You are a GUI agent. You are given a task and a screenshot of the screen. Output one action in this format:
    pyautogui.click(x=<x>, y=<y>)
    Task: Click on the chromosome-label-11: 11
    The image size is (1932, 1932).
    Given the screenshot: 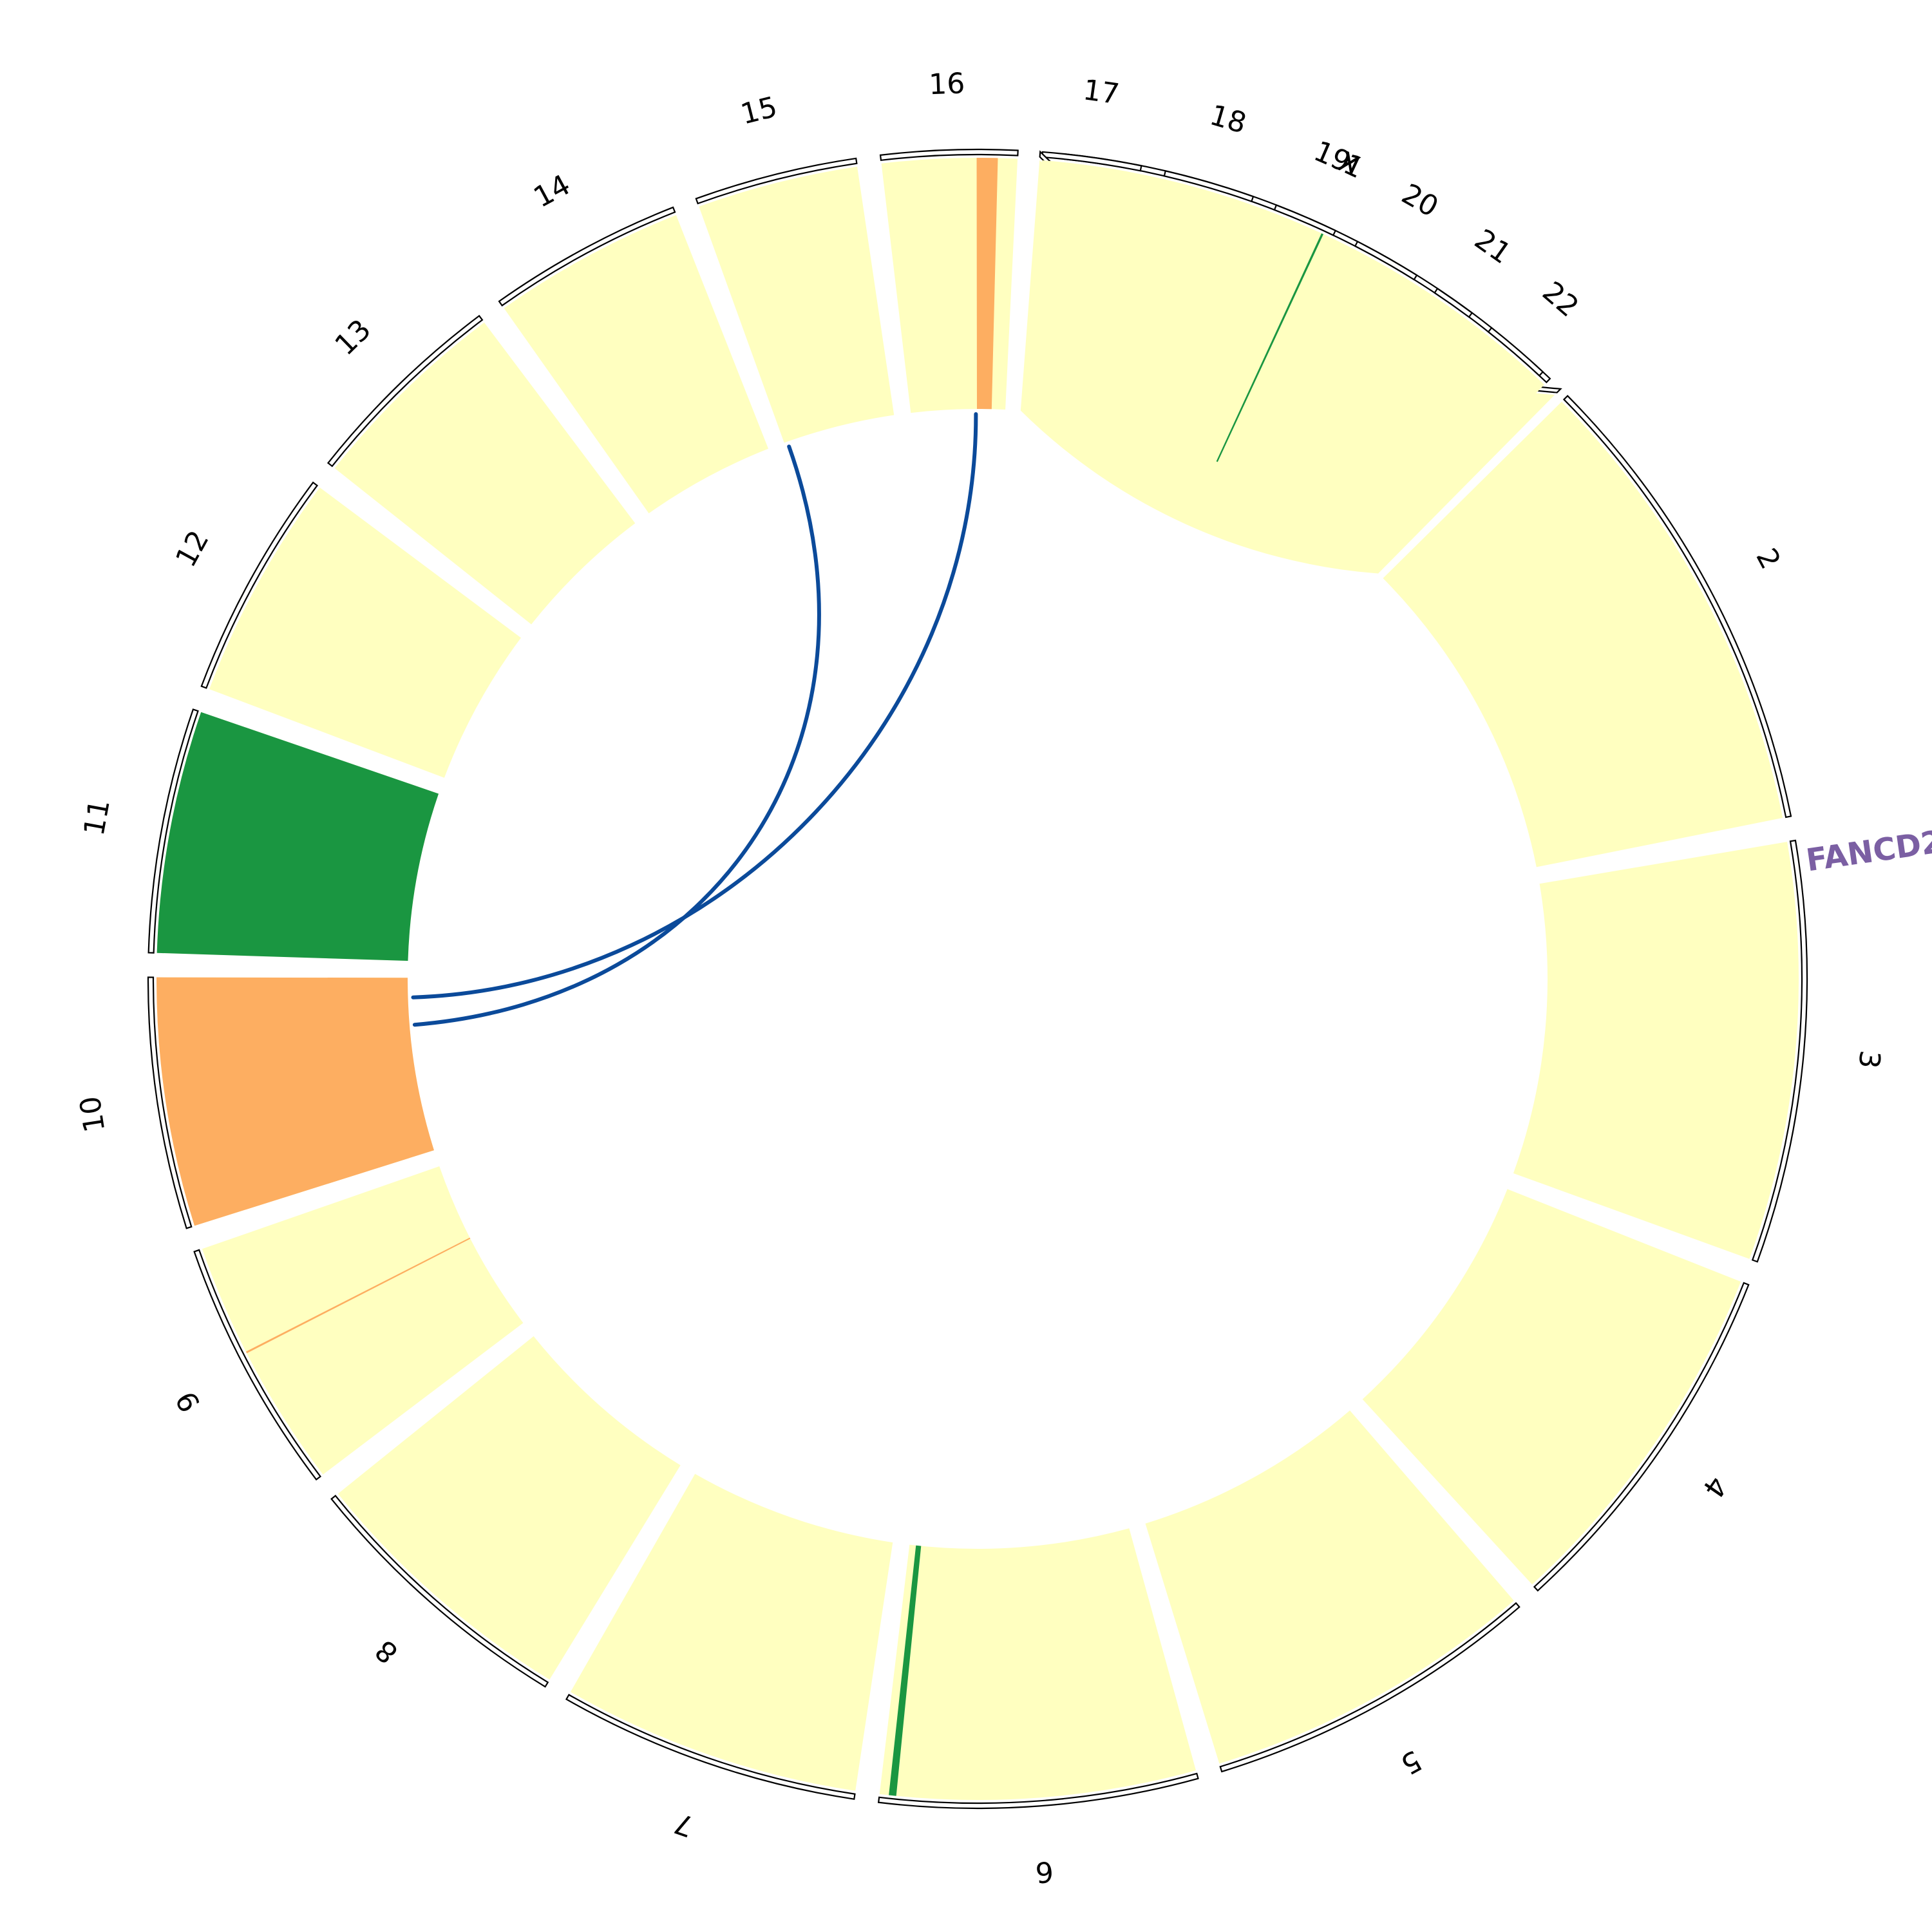 What is the action you would take?
    pyautogui.click(x=97, y=817)
    